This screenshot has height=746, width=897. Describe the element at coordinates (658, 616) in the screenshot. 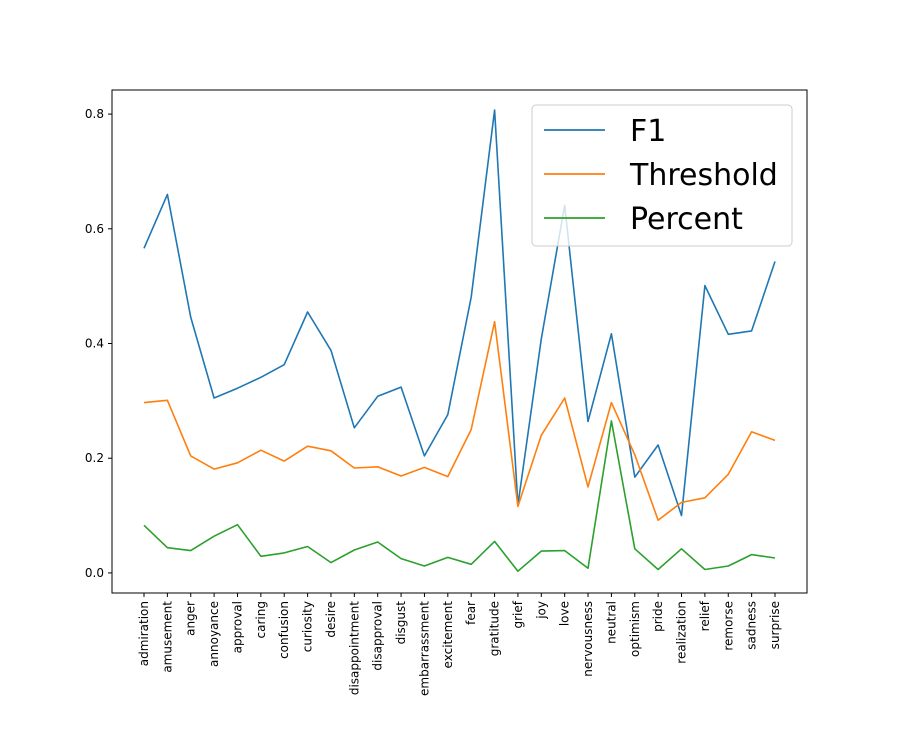

I see `x-tick-label: pride` at that location.